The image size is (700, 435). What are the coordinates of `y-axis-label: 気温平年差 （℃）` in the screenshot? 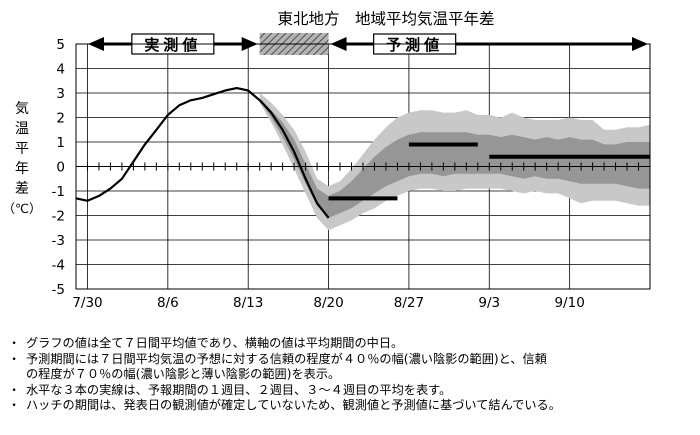 It's located at (21, 158).